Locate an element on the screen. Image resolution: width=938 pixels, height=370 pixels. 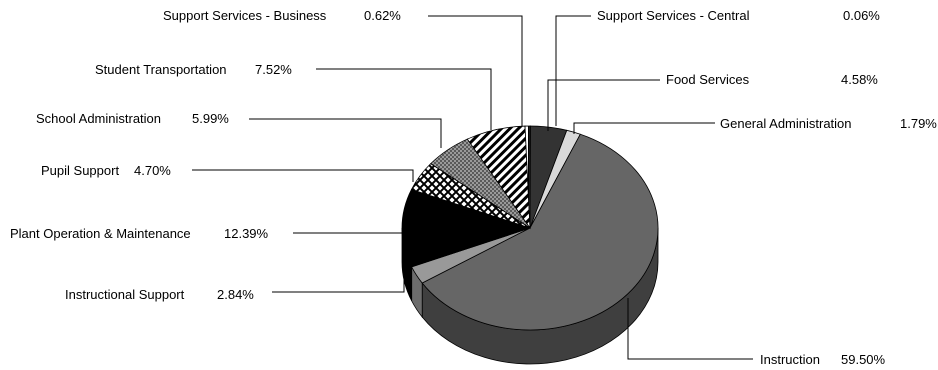
slice-label-4: Instructional Support is located at coordinates (125, 294).